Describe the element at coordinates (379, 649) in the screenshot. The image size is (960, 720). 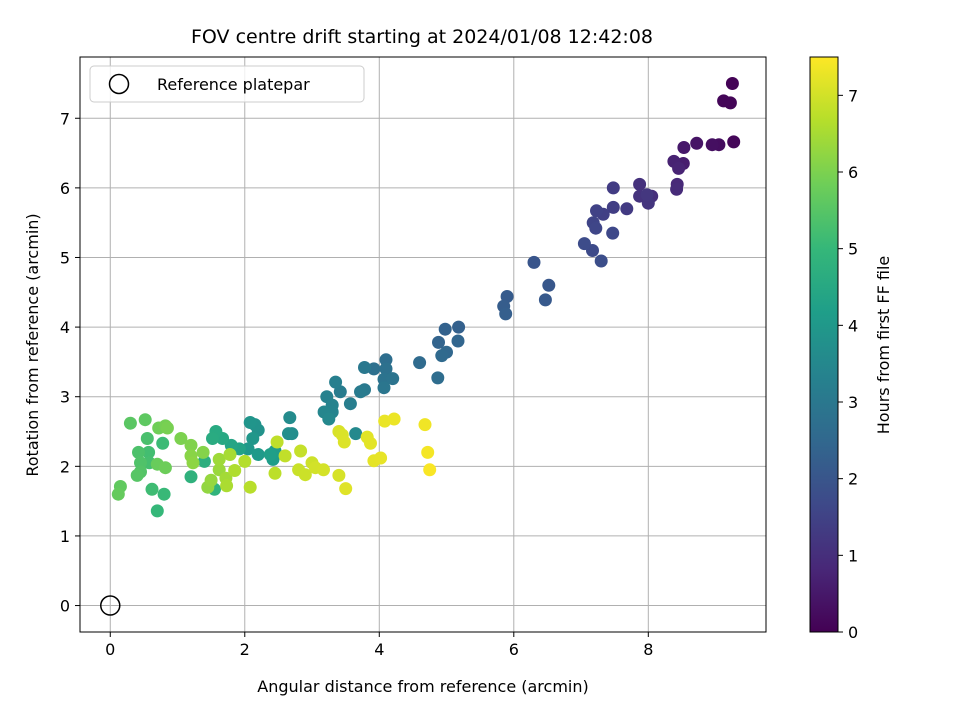
I see `x-tick-label: 4` at that location.